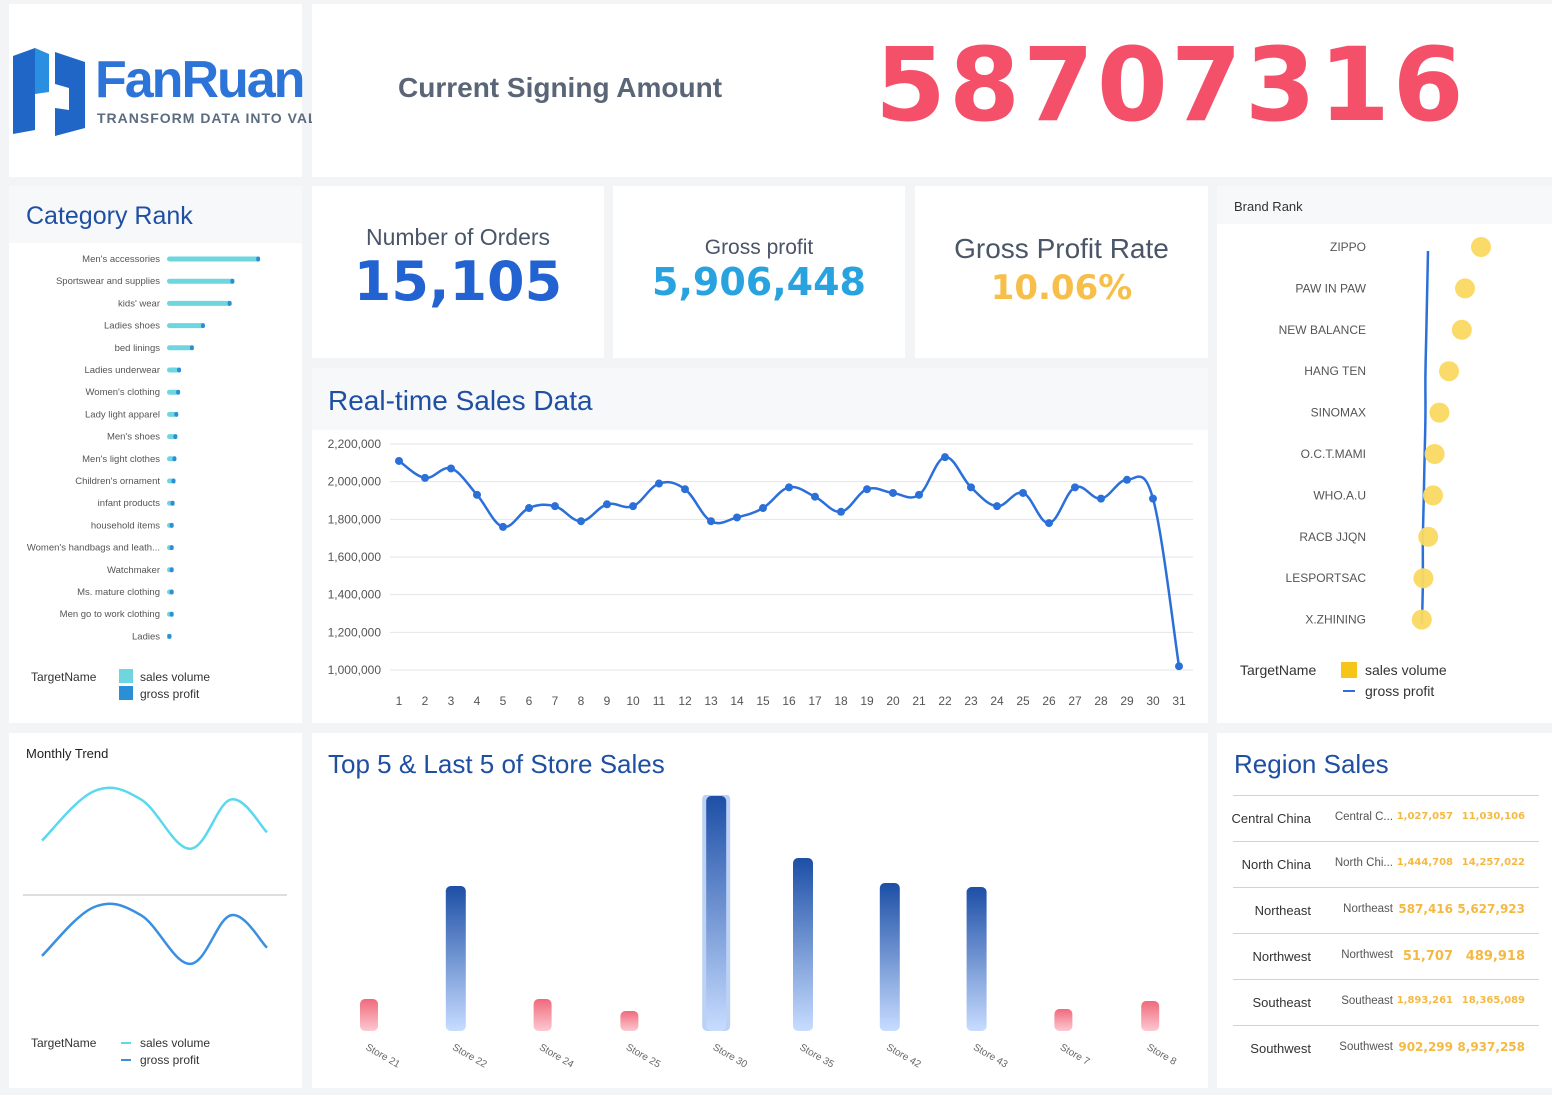 The width and height of the screenshot is (1552, 1095). I want to click on x-tick-label: 31, so click(1179, 701).